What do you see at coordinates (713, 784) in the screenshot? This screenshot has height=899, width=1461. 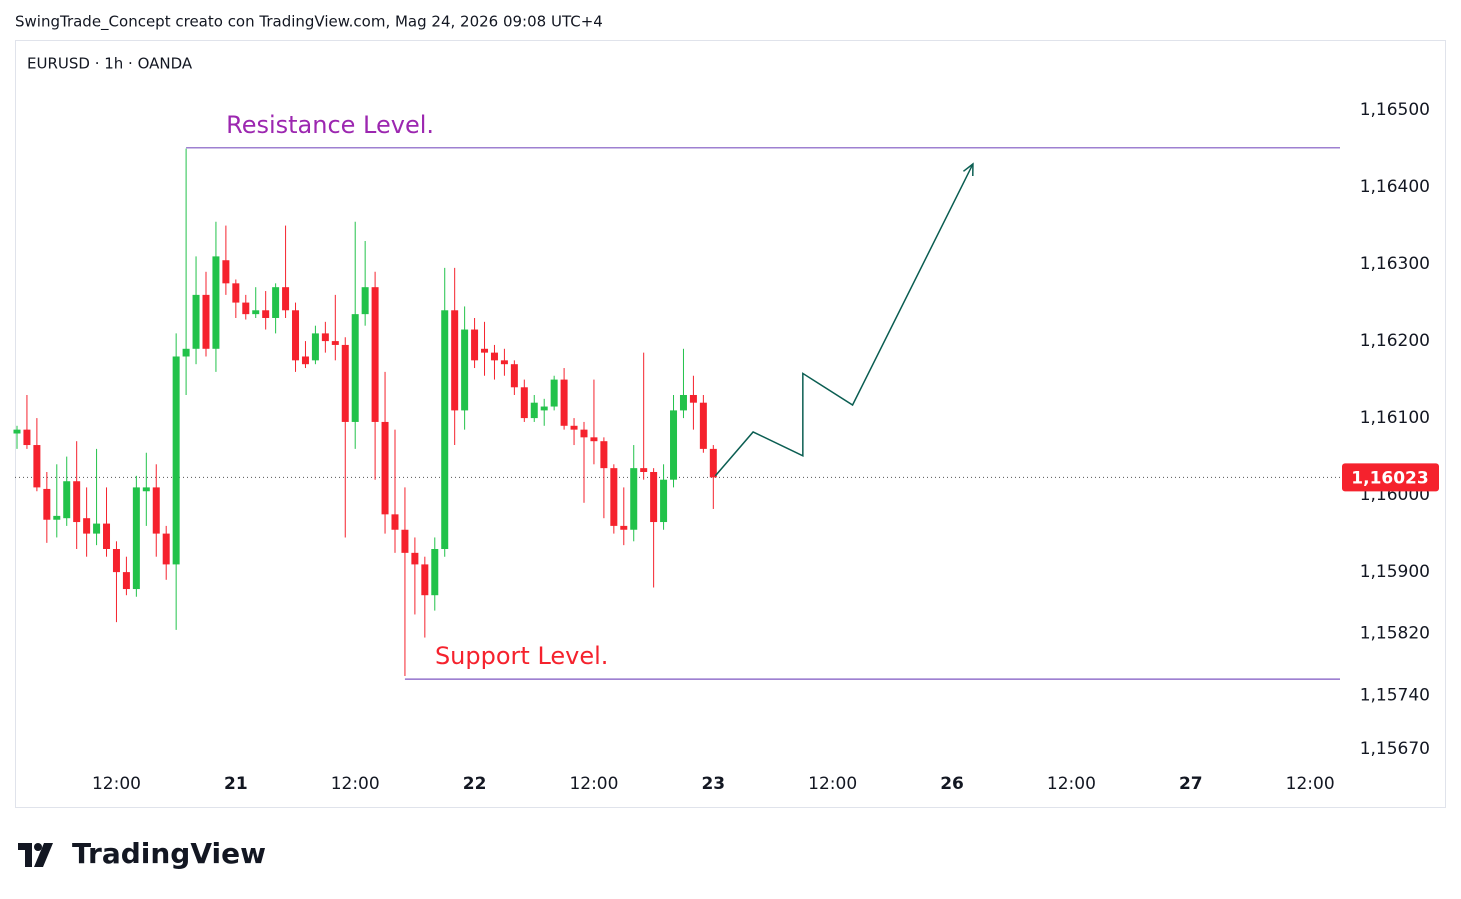 I see `x-tick-label: 23` at bounding box center [713, 784].